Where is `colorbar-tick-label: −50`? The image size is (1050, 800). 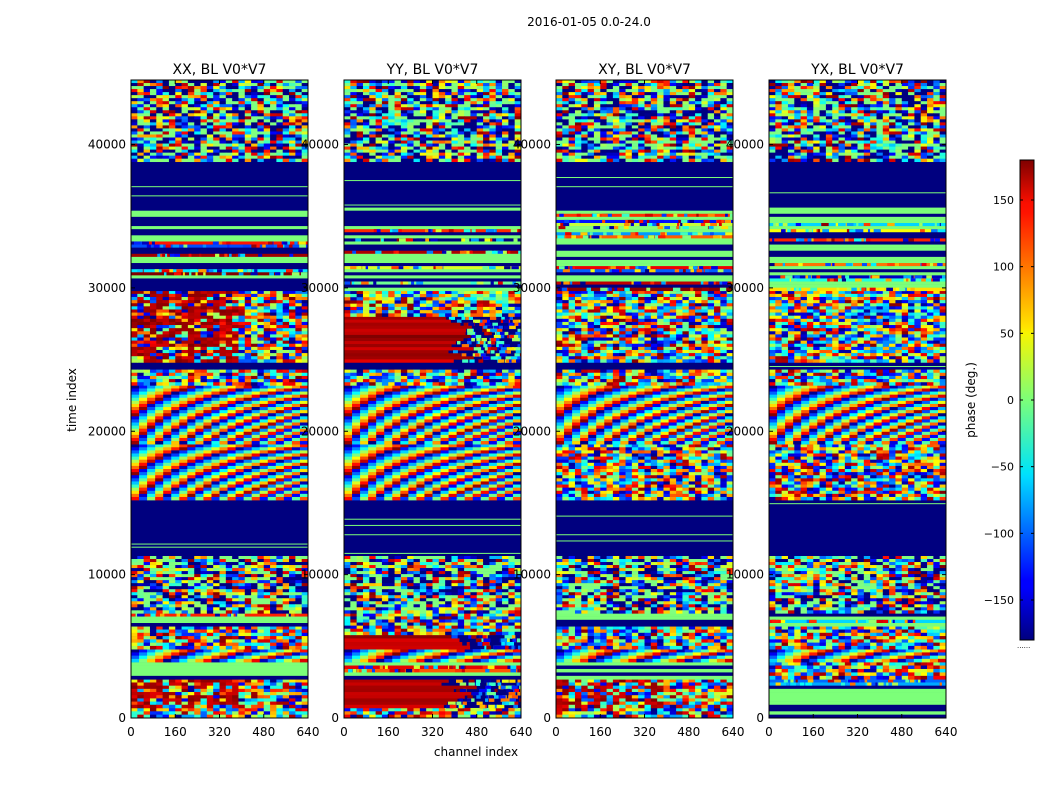 colorbar-tick-label: −50 is located at coordinates (1002, 467).